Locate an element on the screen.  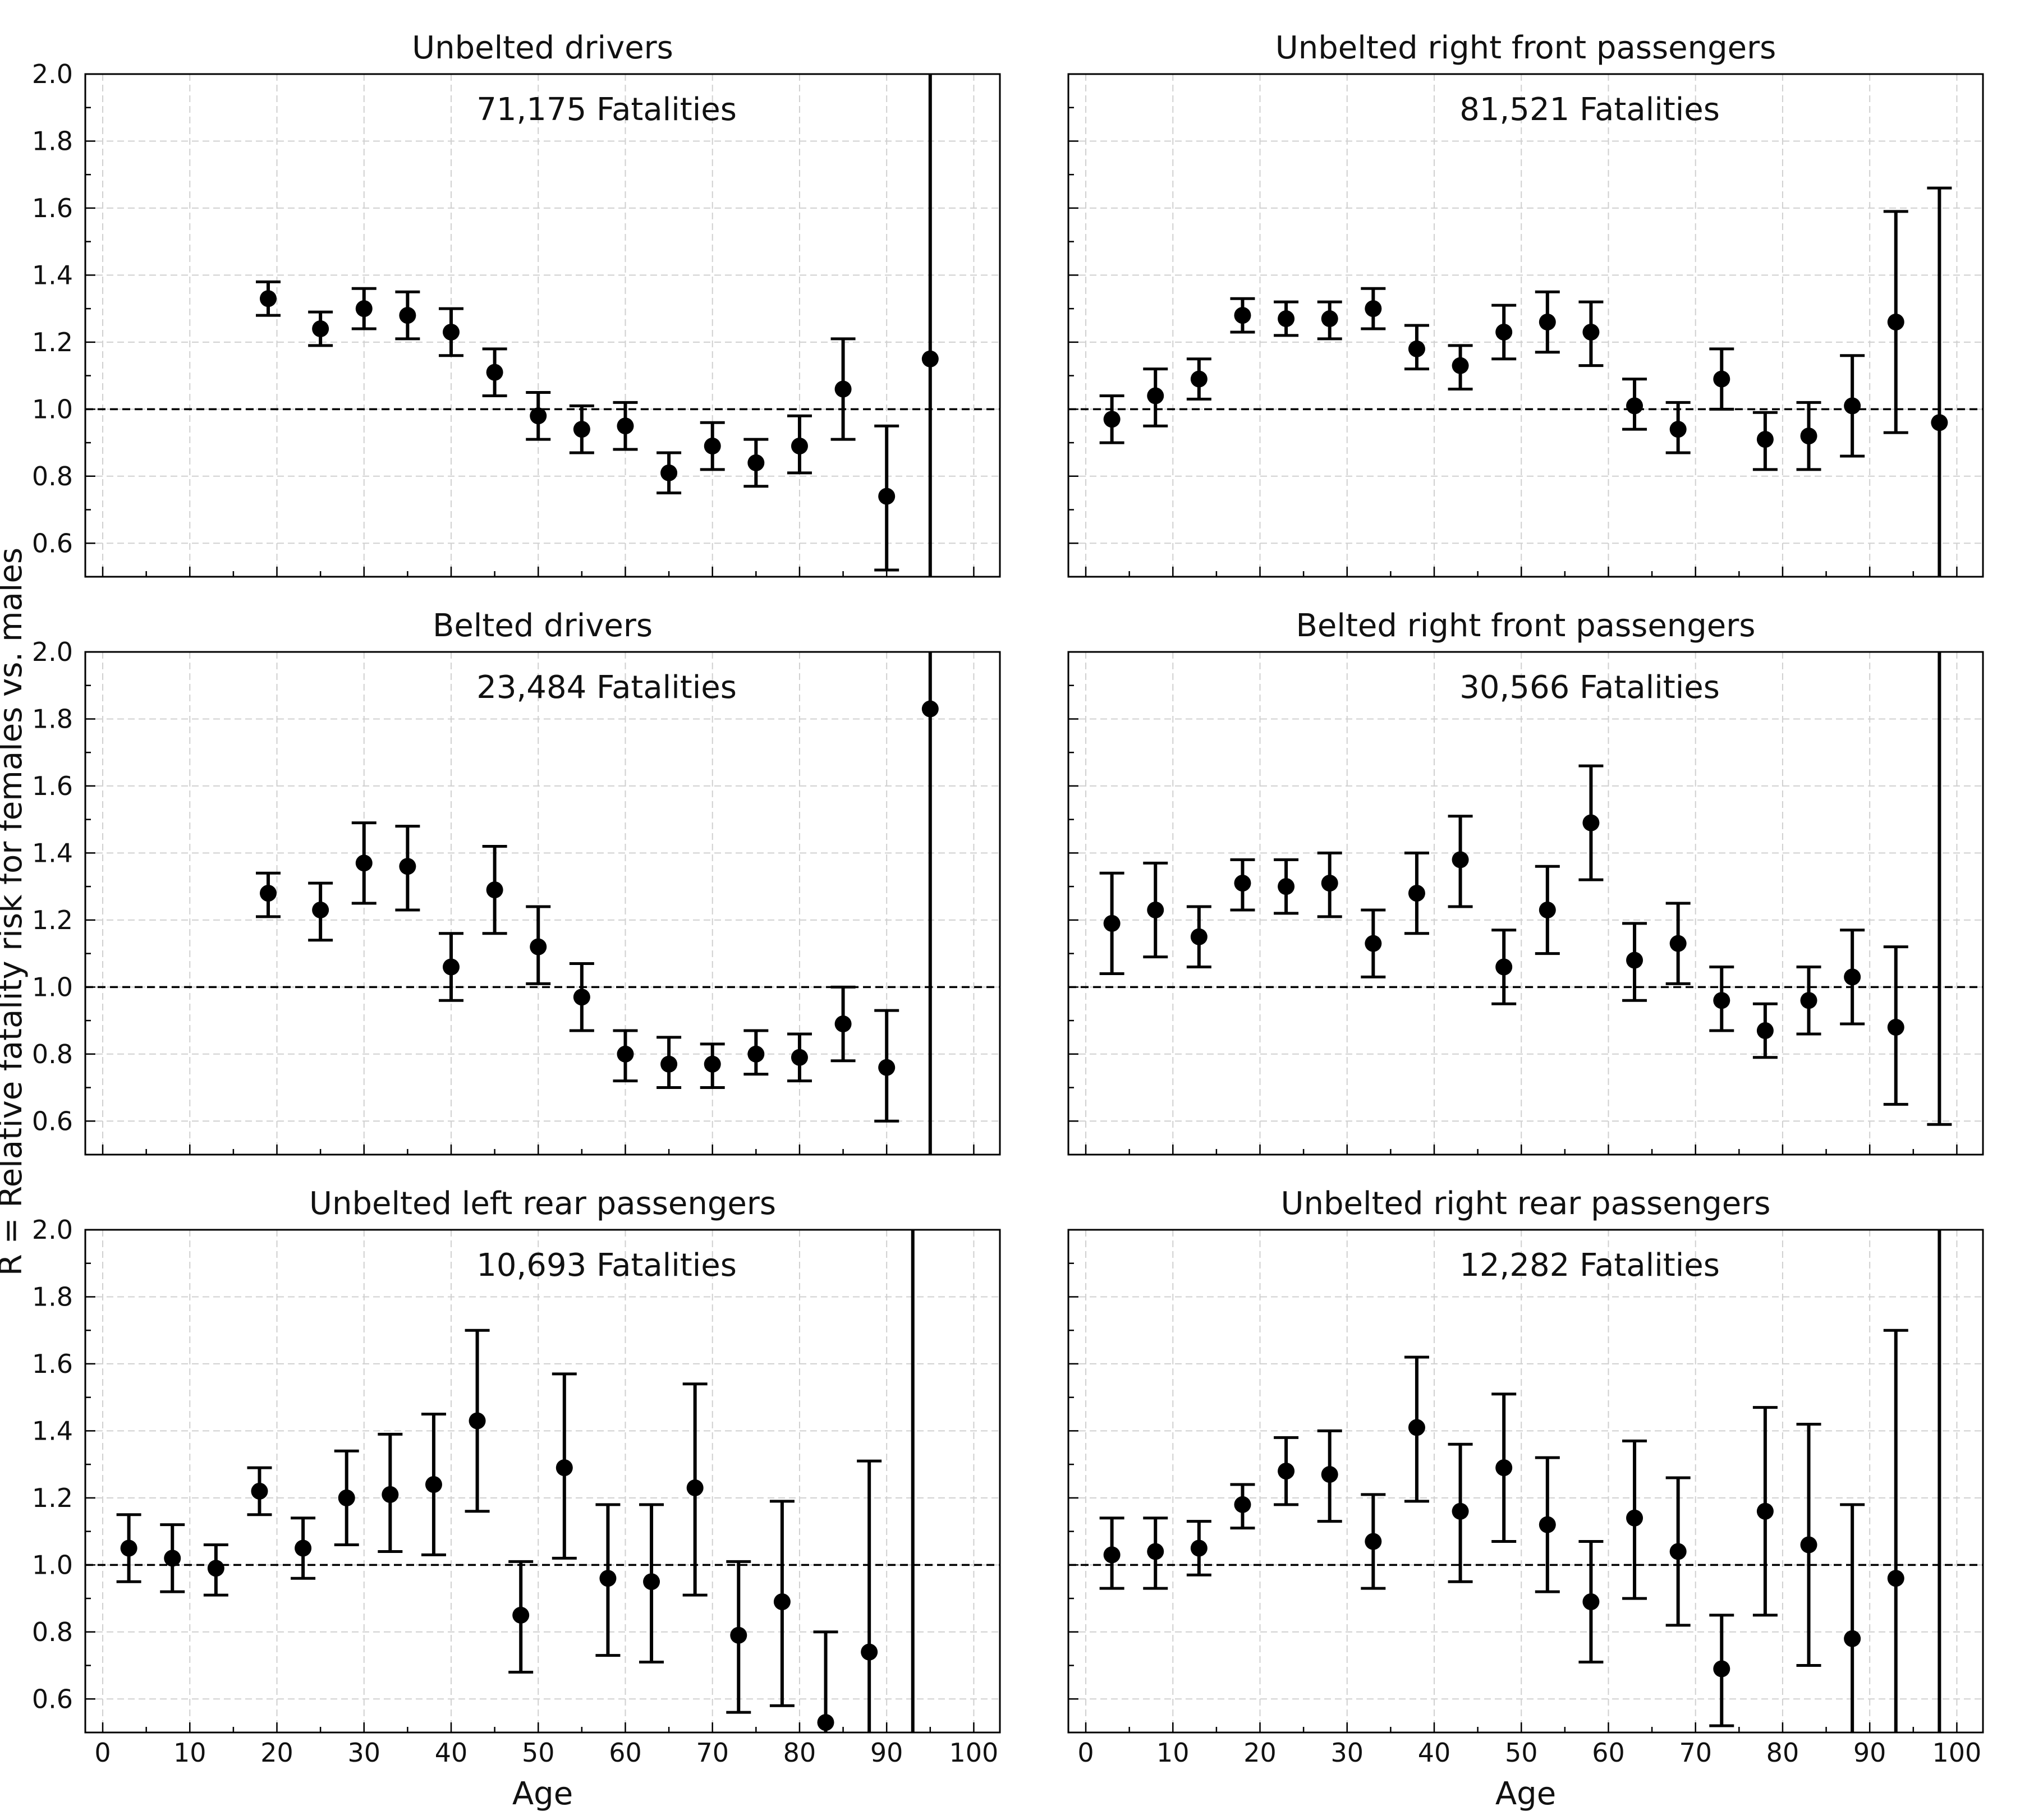
y-tick-label: 1.8 is located at coordinates (52, 141).